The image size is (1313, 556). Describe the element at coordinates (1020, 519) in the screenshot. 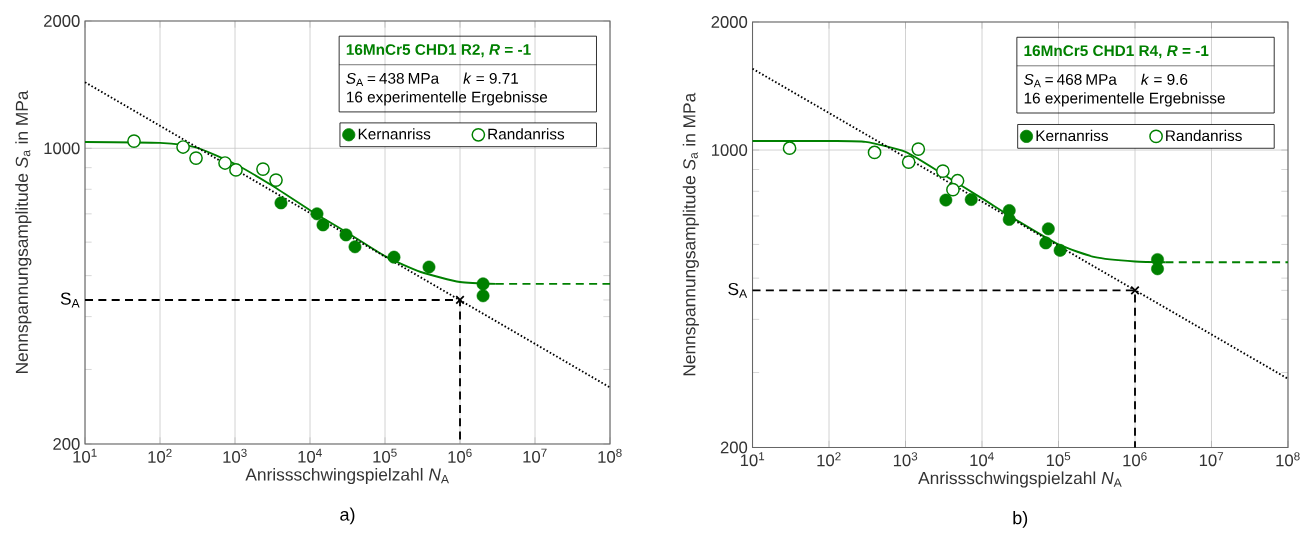

I see `text: b)` at that location.